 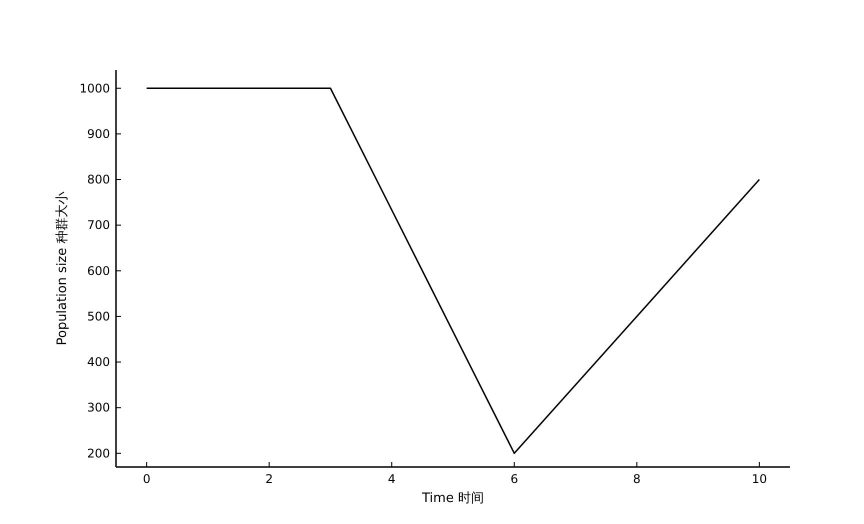 What do you see at coordinates (392, 479) in the screenshot?
I see `x-tick-label: 4` at bounding box center [392, 479].